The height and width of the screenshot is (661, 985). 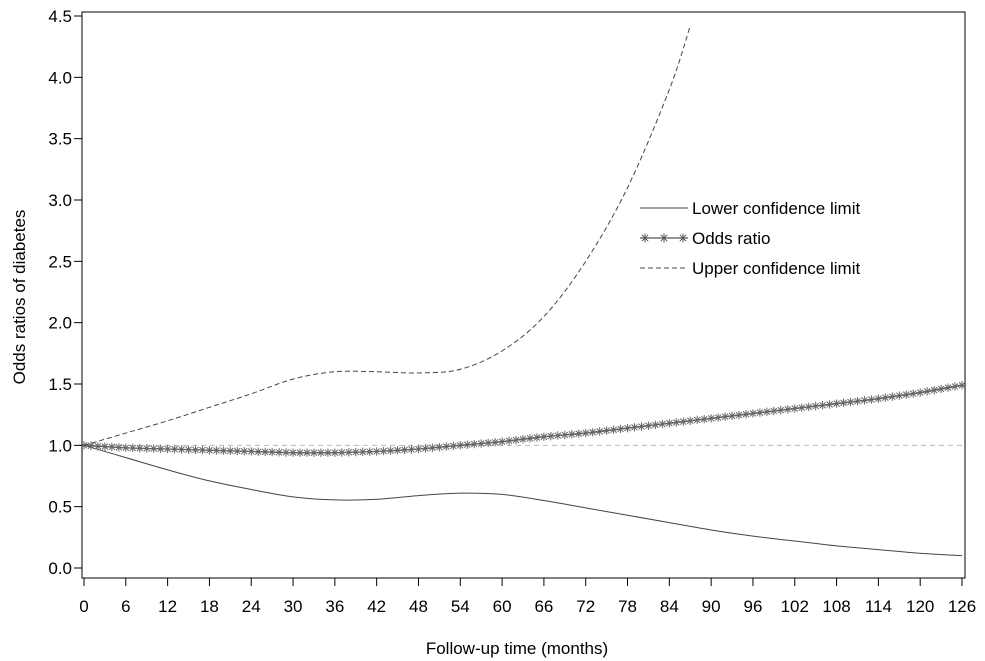 I want to click on x-tick-label: 72, so click(x=585, y=606).